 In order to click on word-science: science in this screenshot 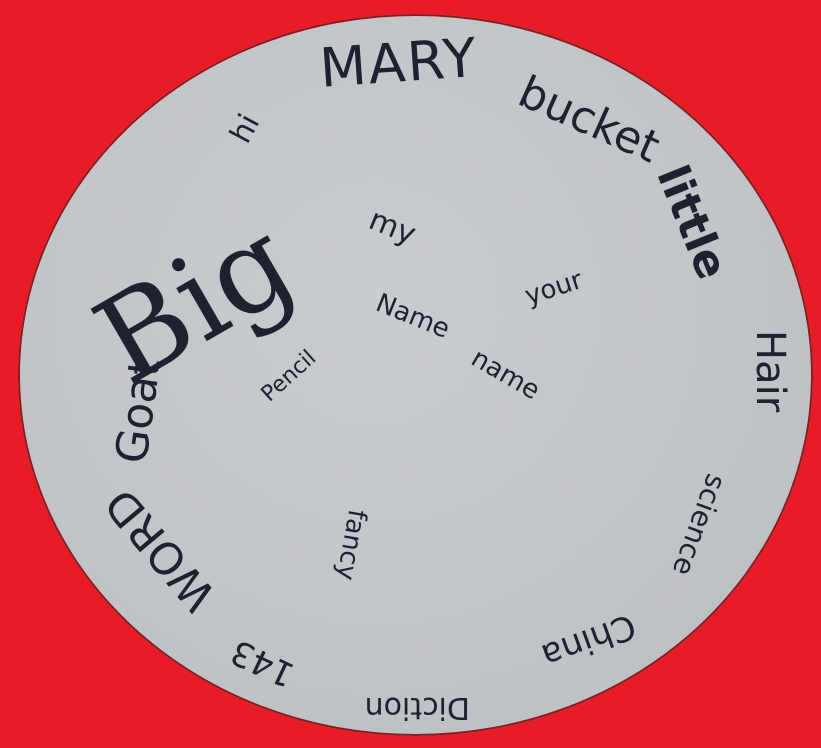, I will do `click(699, 525)`.